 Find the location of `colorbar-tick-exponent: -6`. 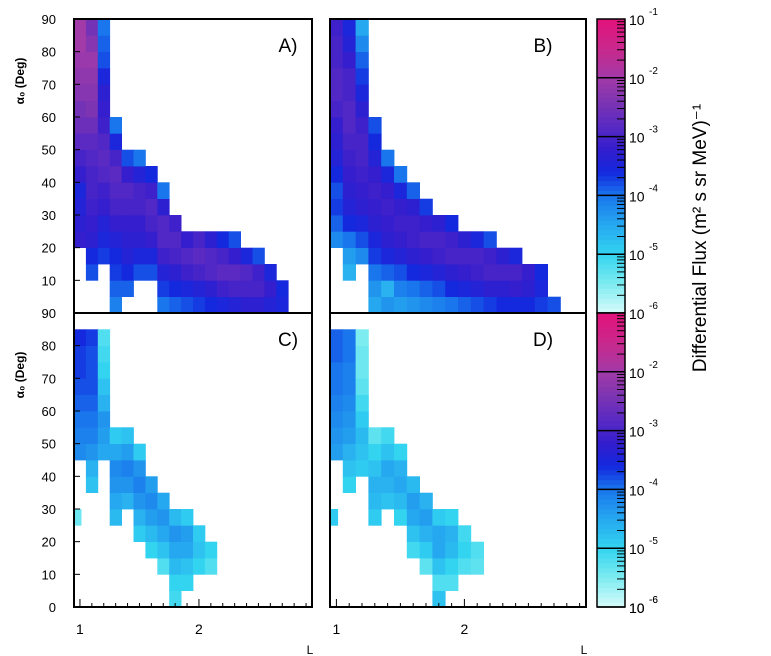

colorbar-tick-exponent: -6 is located at coordinates (653, 600).